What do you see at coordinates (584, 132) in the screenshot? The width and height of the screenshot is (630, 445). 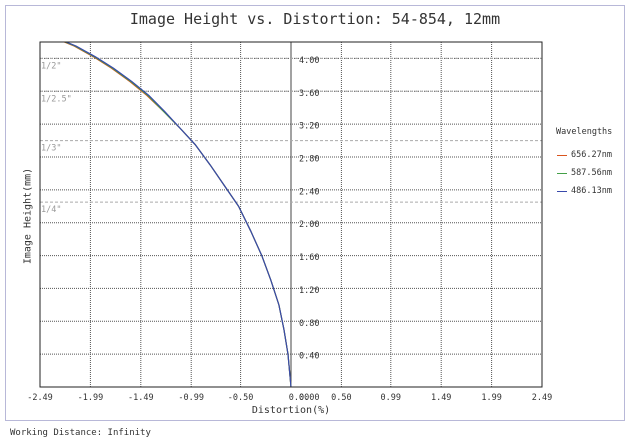 I see `legend-title: Wavelengths` at bounding box center [584, 132].